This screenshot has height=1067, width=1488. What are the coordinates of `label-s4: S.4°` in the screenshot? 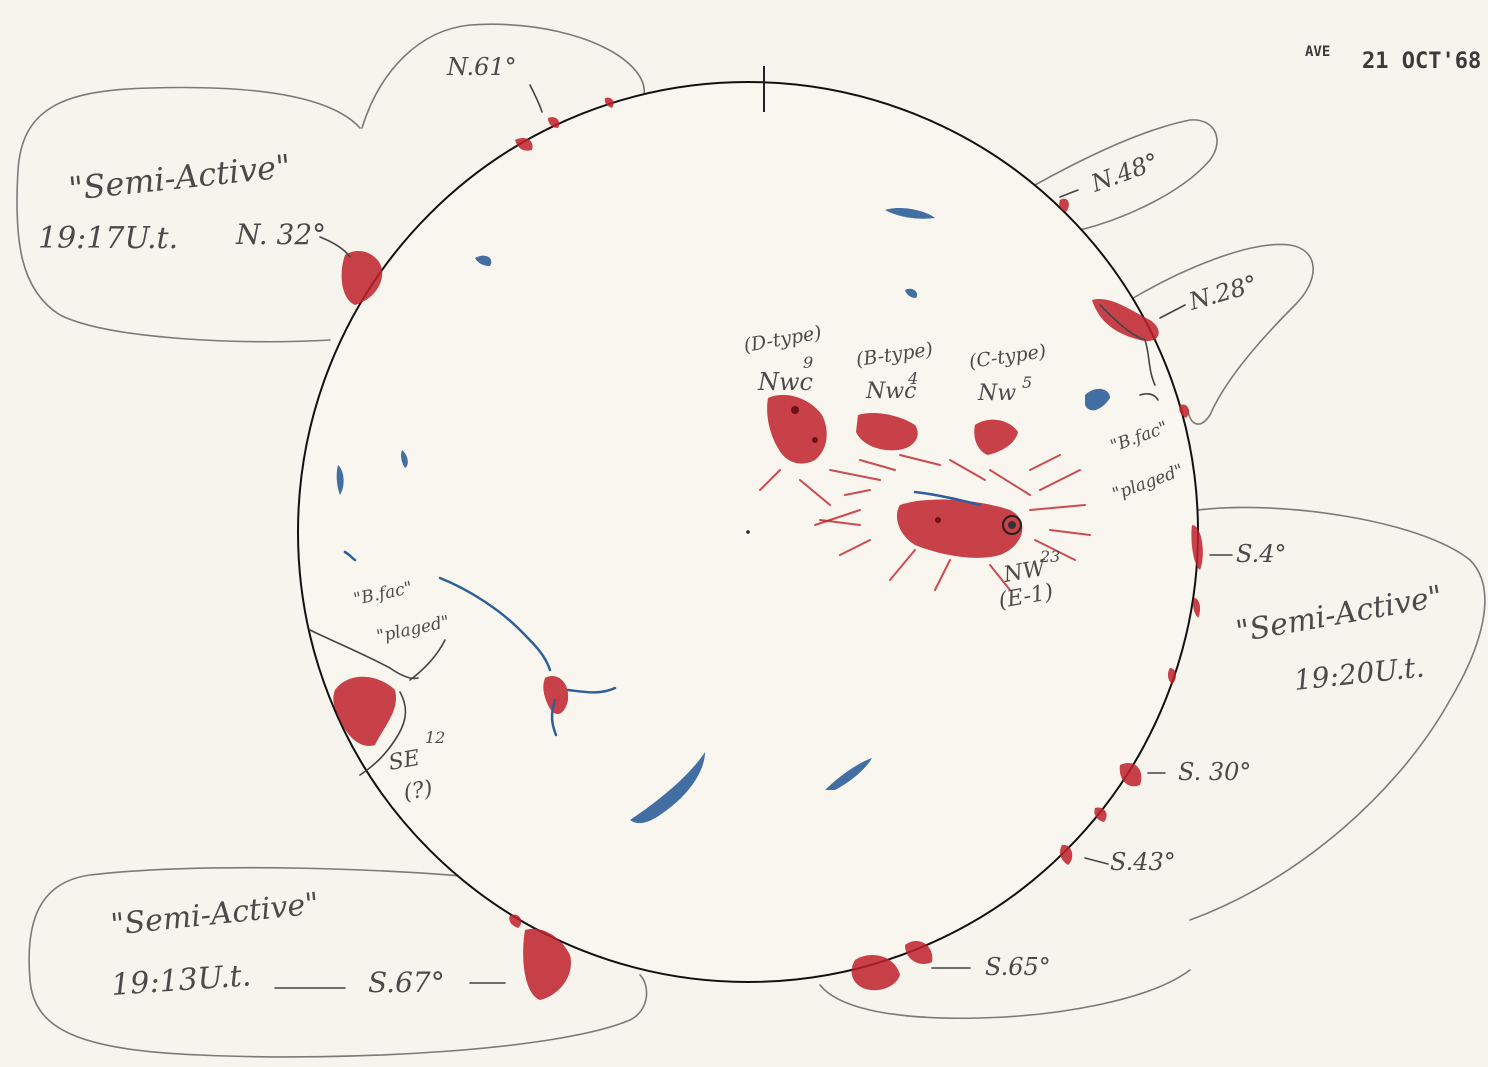 It's located at (1261, 554).